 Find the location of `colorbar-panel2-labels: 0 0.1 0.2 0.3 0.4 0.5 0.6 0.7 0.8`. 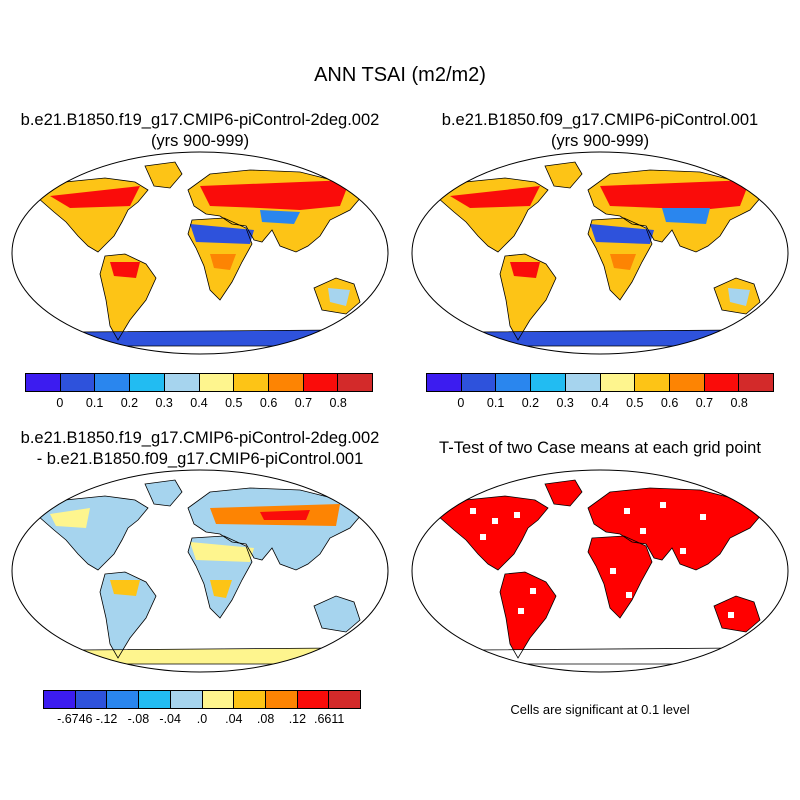

colorbar-panel2-labels: 0 0.1 0.2 0.3 0.4 0.5 0.6 0.7 0.8 is located at coordinates (600, 404).